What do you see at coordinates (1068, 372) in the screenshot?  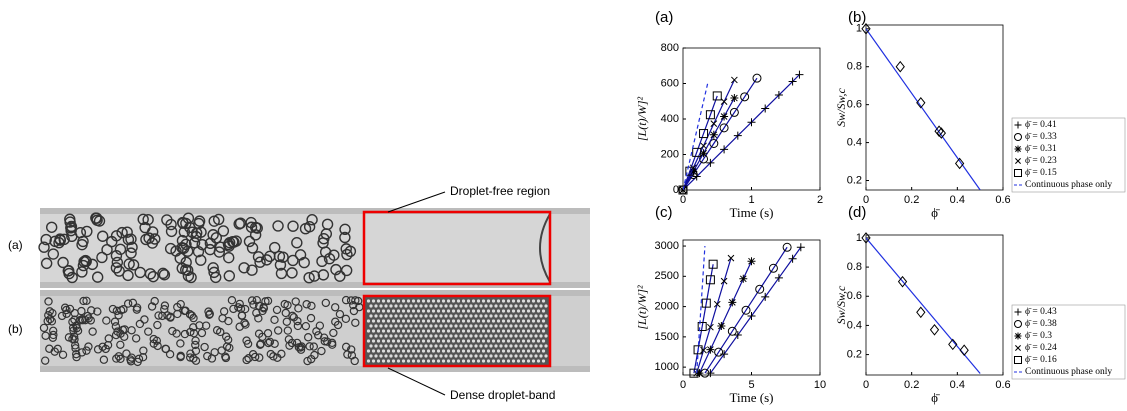 I see `legend-label: Continuous phase only` at bounding box center [1068, 372].